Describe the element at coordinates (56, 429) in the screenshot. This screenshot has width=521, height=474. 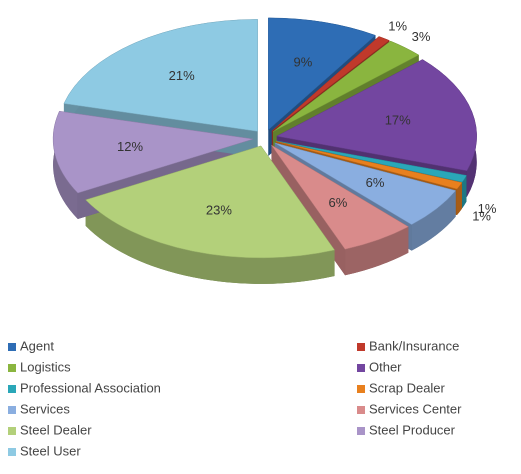
I see `legend-label: Steel Dealer` at that location.